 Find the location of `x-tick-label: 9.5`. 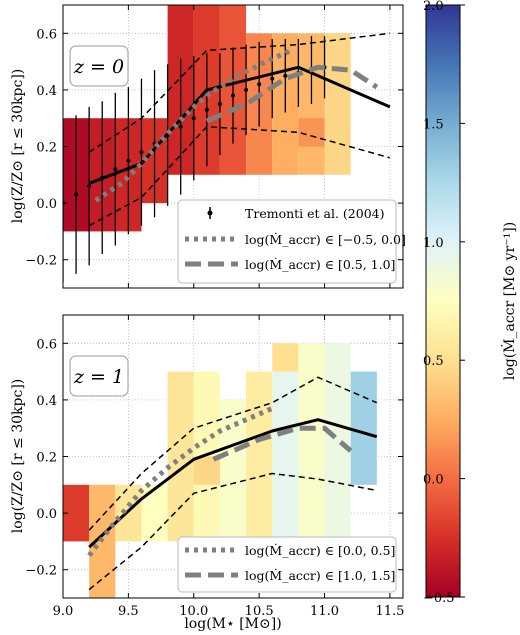

x-tick-label: 9.5 is located at coordinates (128, 611).